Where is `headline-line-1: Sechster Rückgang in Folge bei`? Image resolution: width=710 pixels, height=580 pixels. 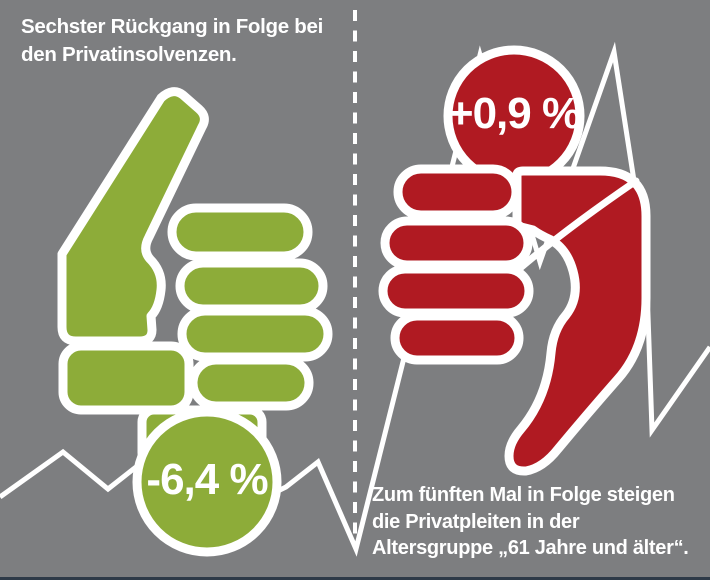
headline-line-1: Sechster Rückgang in Folge bei is located at coordinates (172, 26).